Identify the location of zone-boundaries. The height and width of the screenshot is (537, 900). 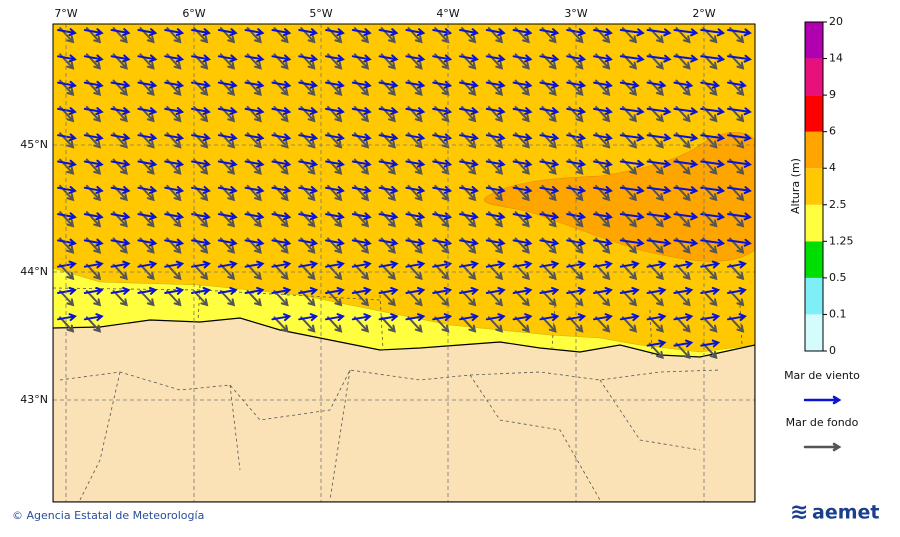
(398, 320).